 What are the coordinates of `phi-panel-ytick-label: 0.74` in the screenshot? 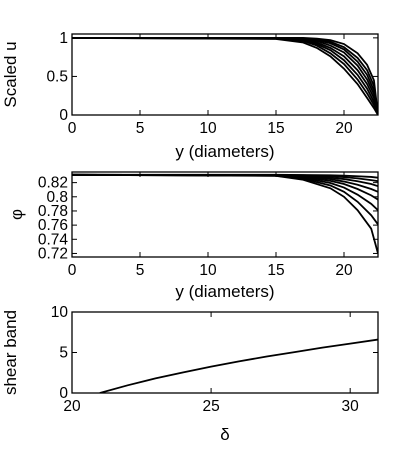 It's located at (53, 239).